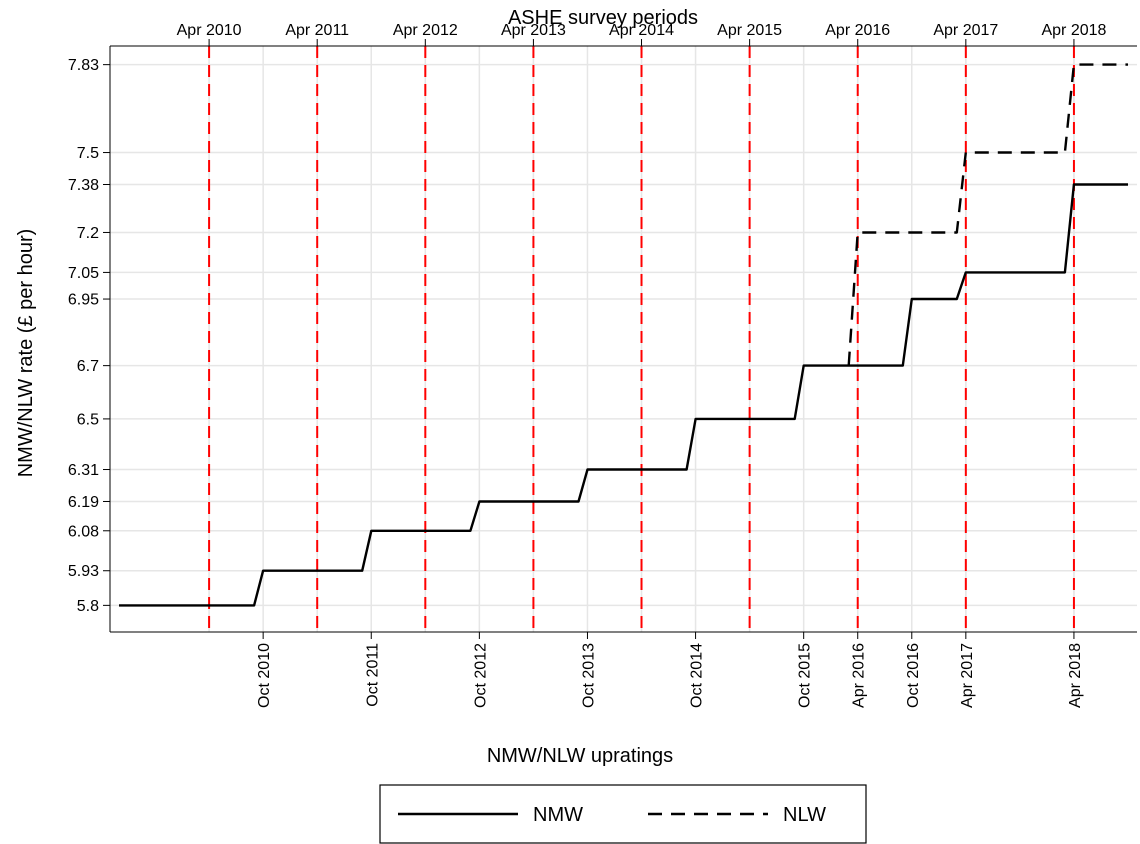  What do you see at coordinates (83, 531) in the screenshot?
I see `y-tick-label: 6.08` at bounding box center [83, 531].